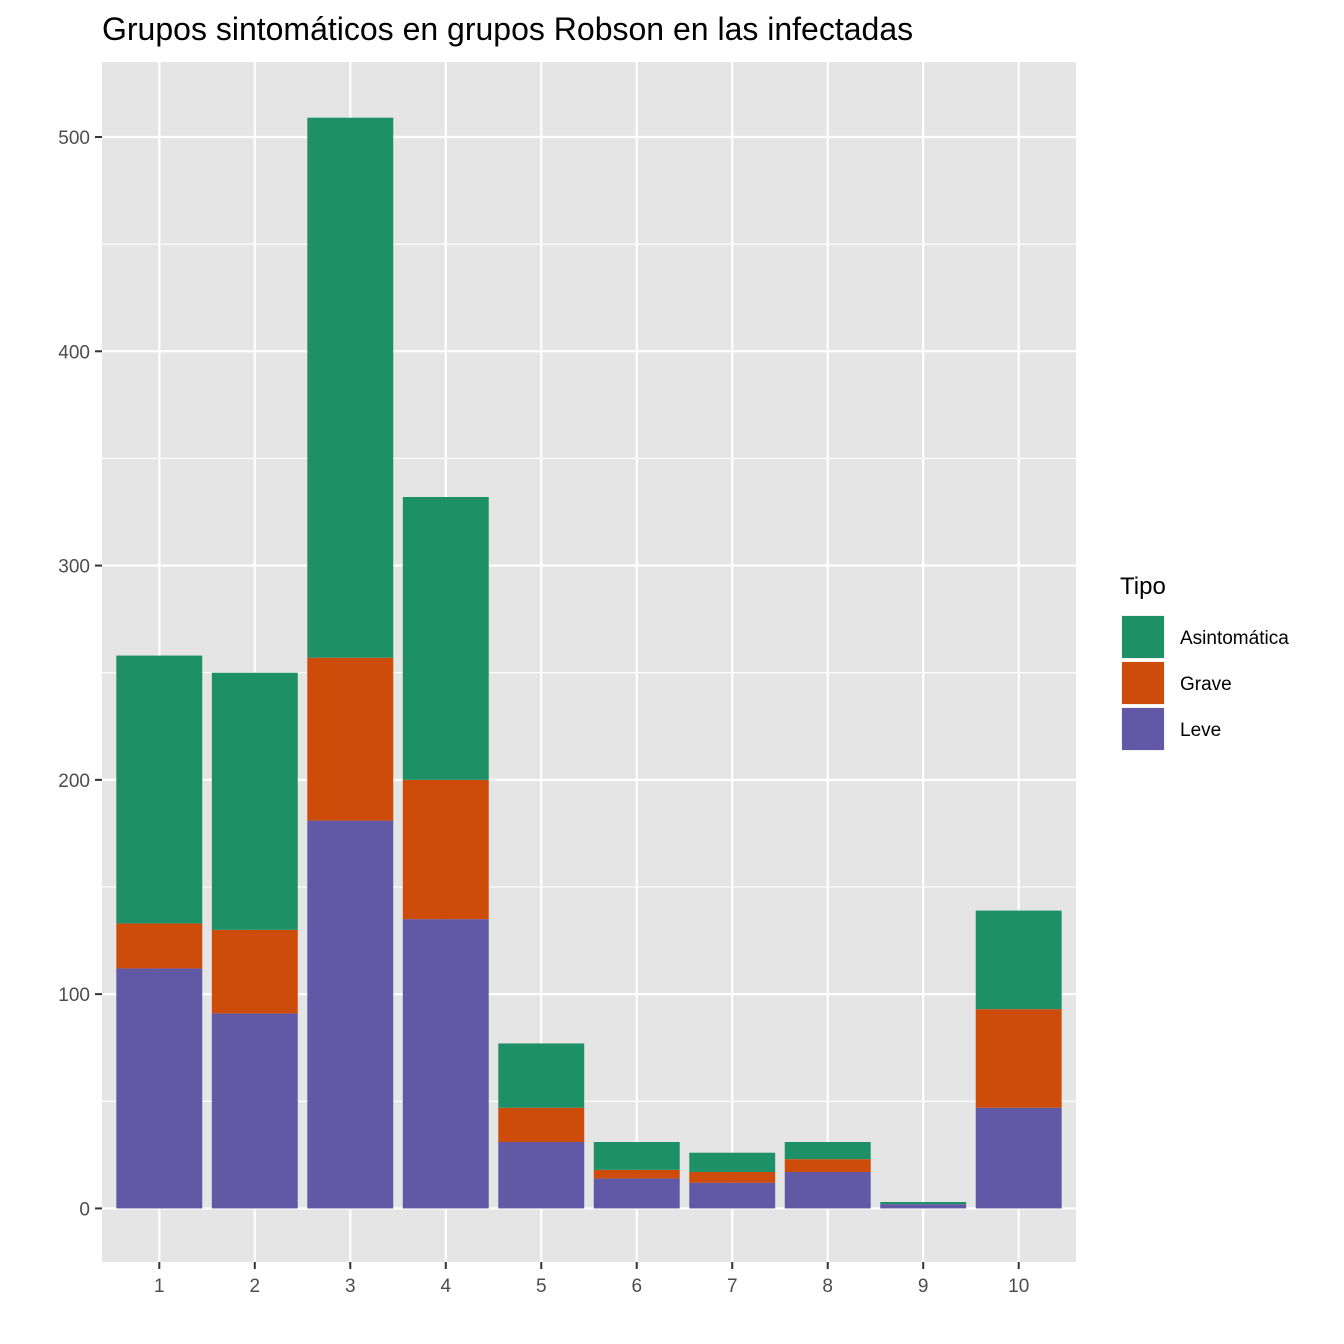  Describe the element at coordinates (1204, 663) in the screenshot. I see `legend: Tipo Asintomática Grave Leve` at that location.